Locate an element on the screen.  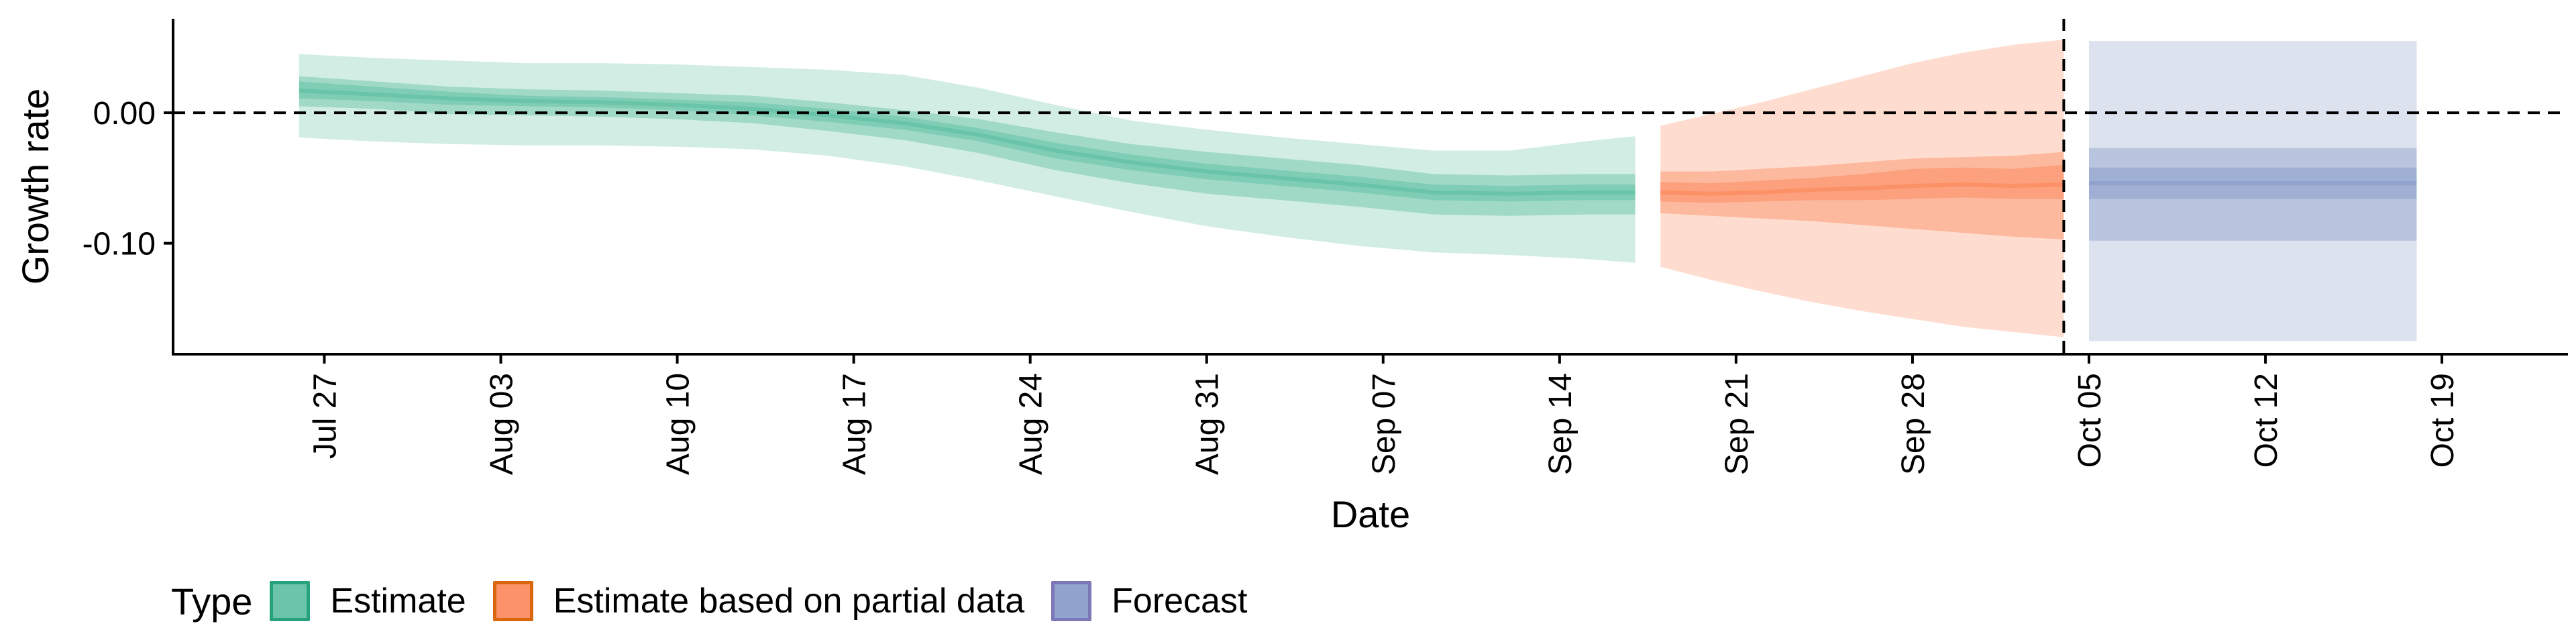
x-tick-label: Aug 03 is located at coordinates (502, 424).